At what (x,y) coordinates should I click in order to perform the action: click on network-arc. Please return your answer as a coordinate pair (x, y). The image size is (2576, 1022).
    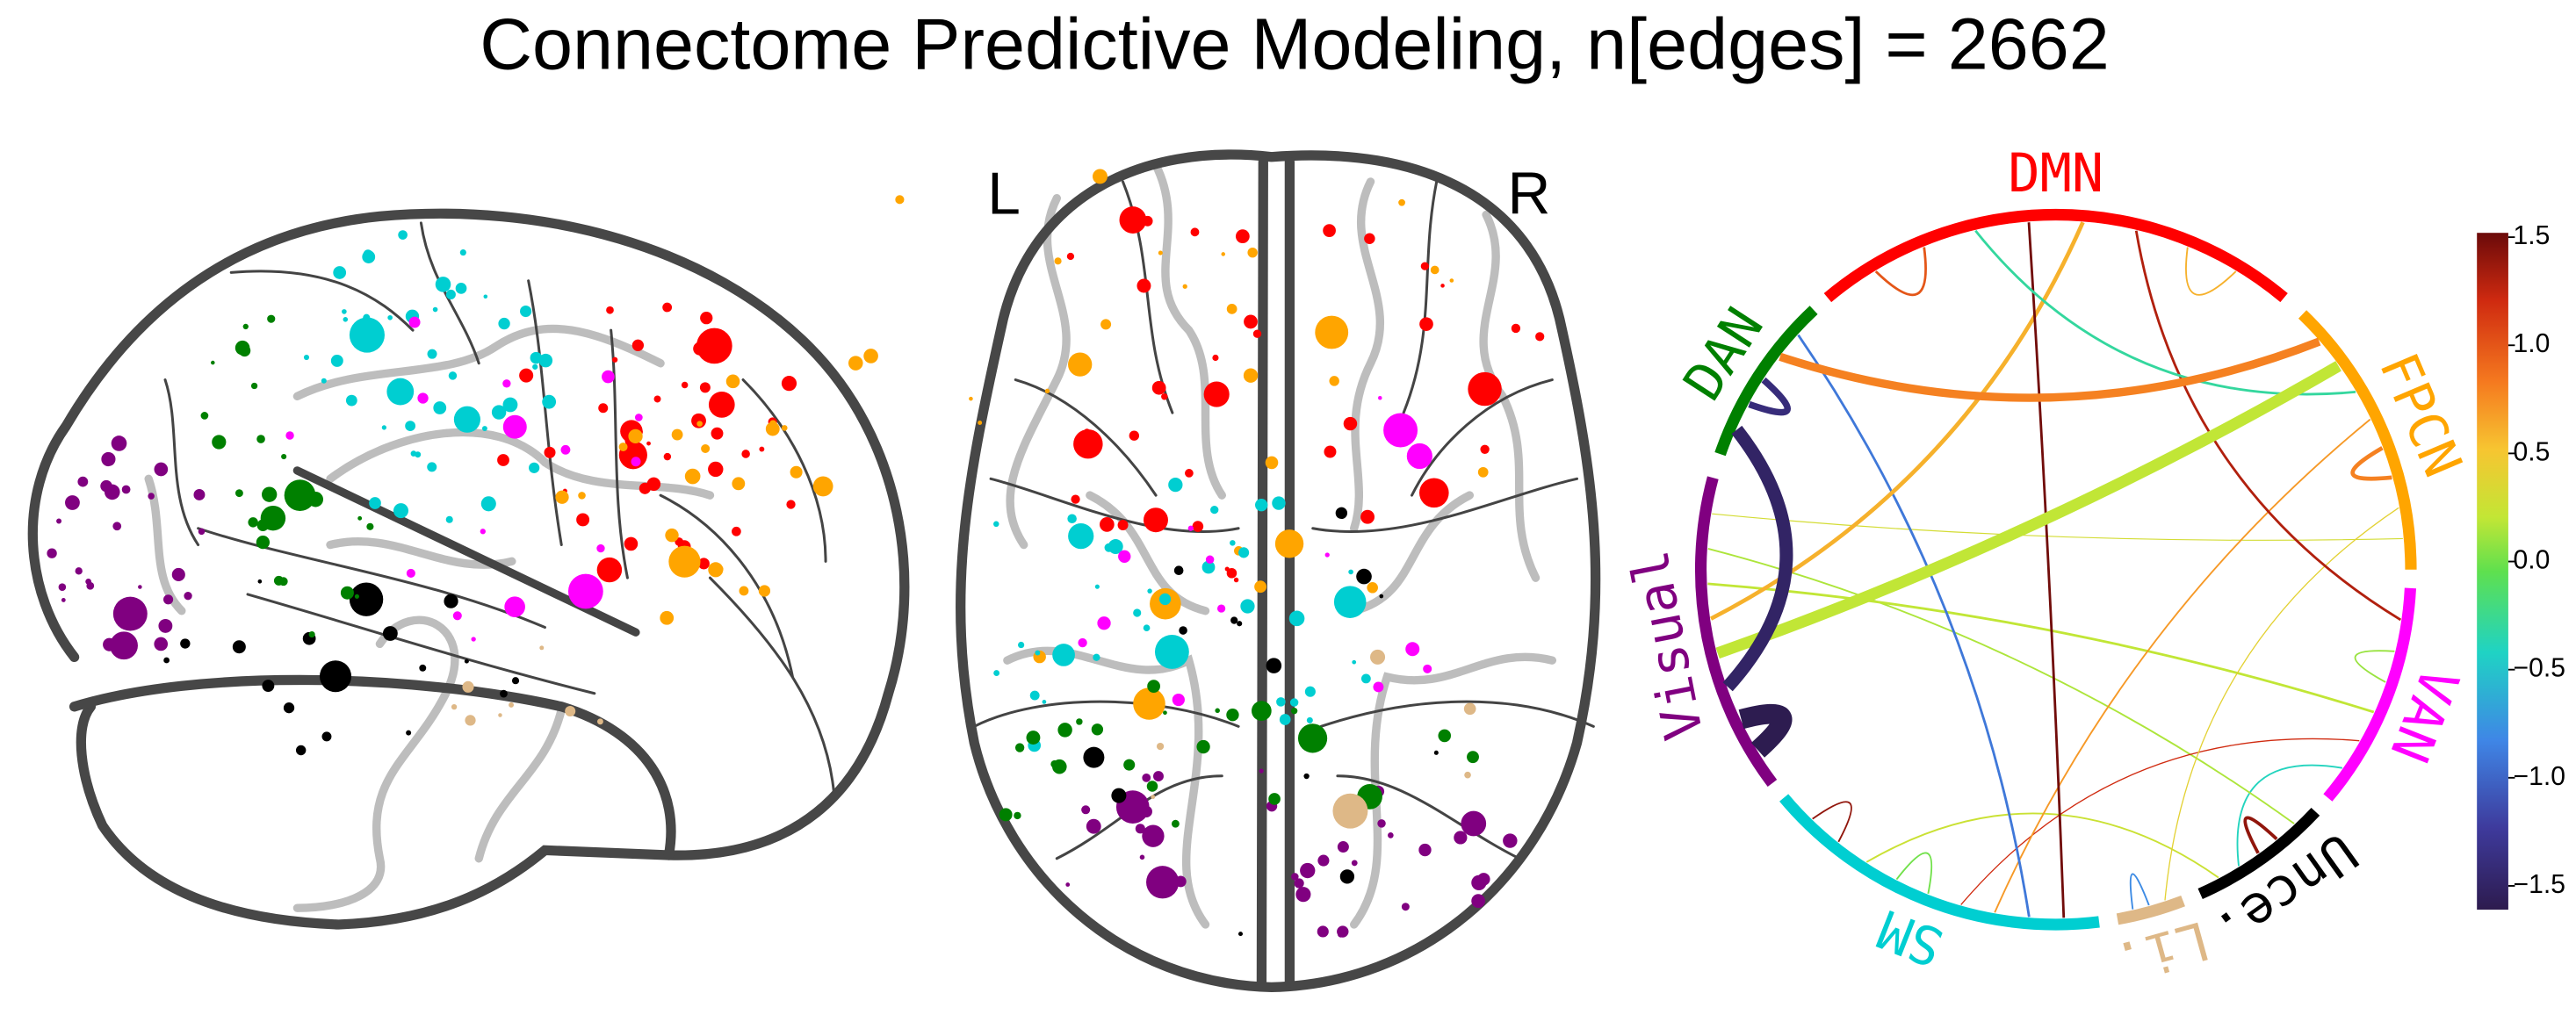
    Looking at the image, I should click on (2357, 440).